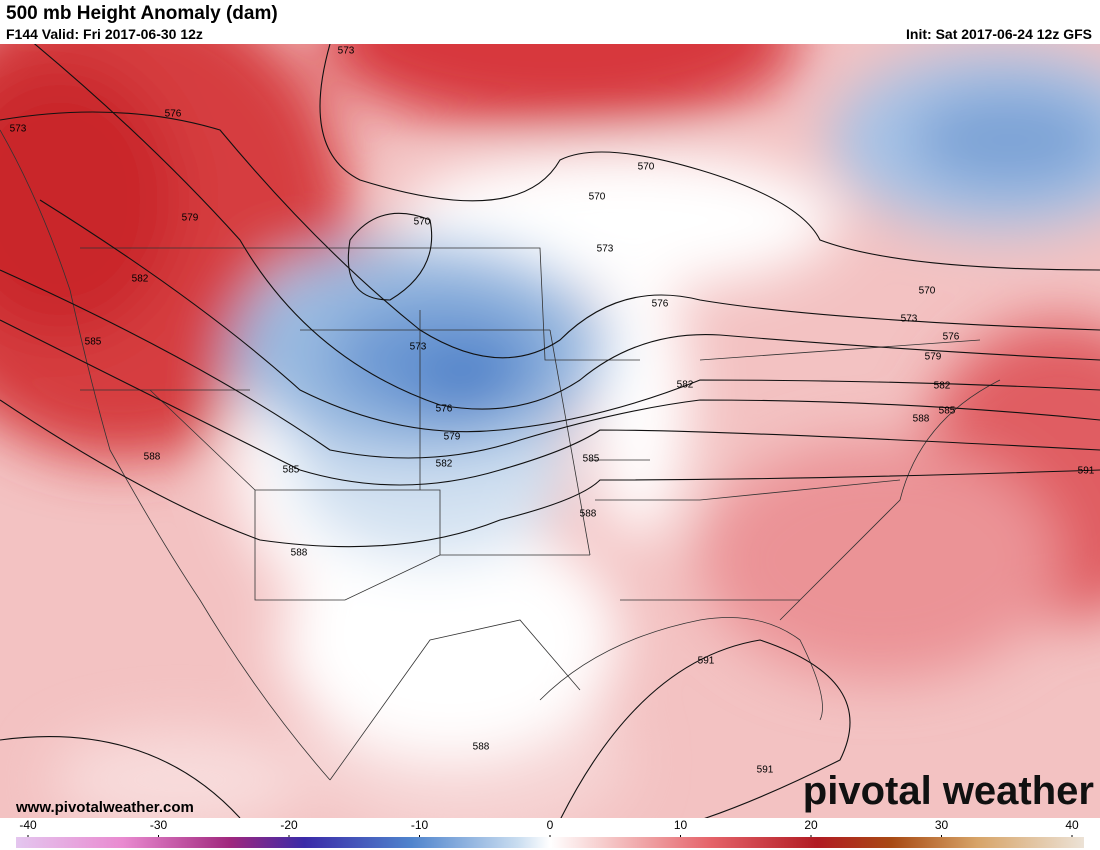 This screenshot has height=850, width=1100. What do you see at coordinates (999, 34) in the screenshot?
I see `init-time: Init: Sat 2017-06-24 12z GFS` at bounding box center [999, 34].